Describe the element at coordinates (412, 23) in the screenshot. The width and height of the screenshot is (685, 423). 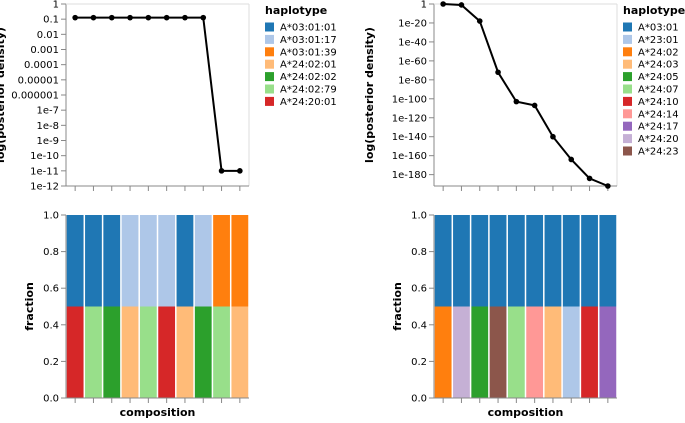
I see `y-tick-label: 1e-20` at that location.